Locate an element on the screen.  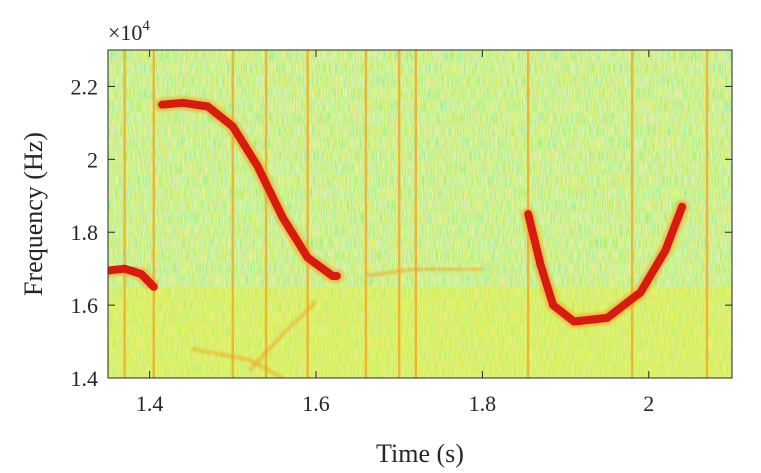
x-tick-label: 2 is located at coordinates (648, 403).